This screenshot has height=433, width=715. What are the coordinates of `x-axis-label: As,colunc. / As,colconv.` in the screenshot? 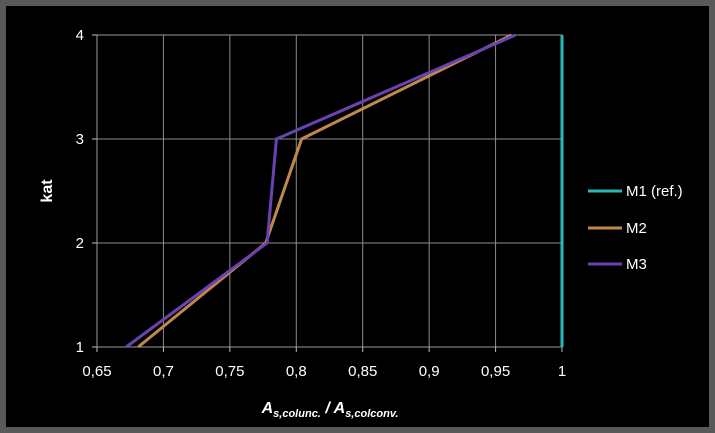 It's located at (330, 410).